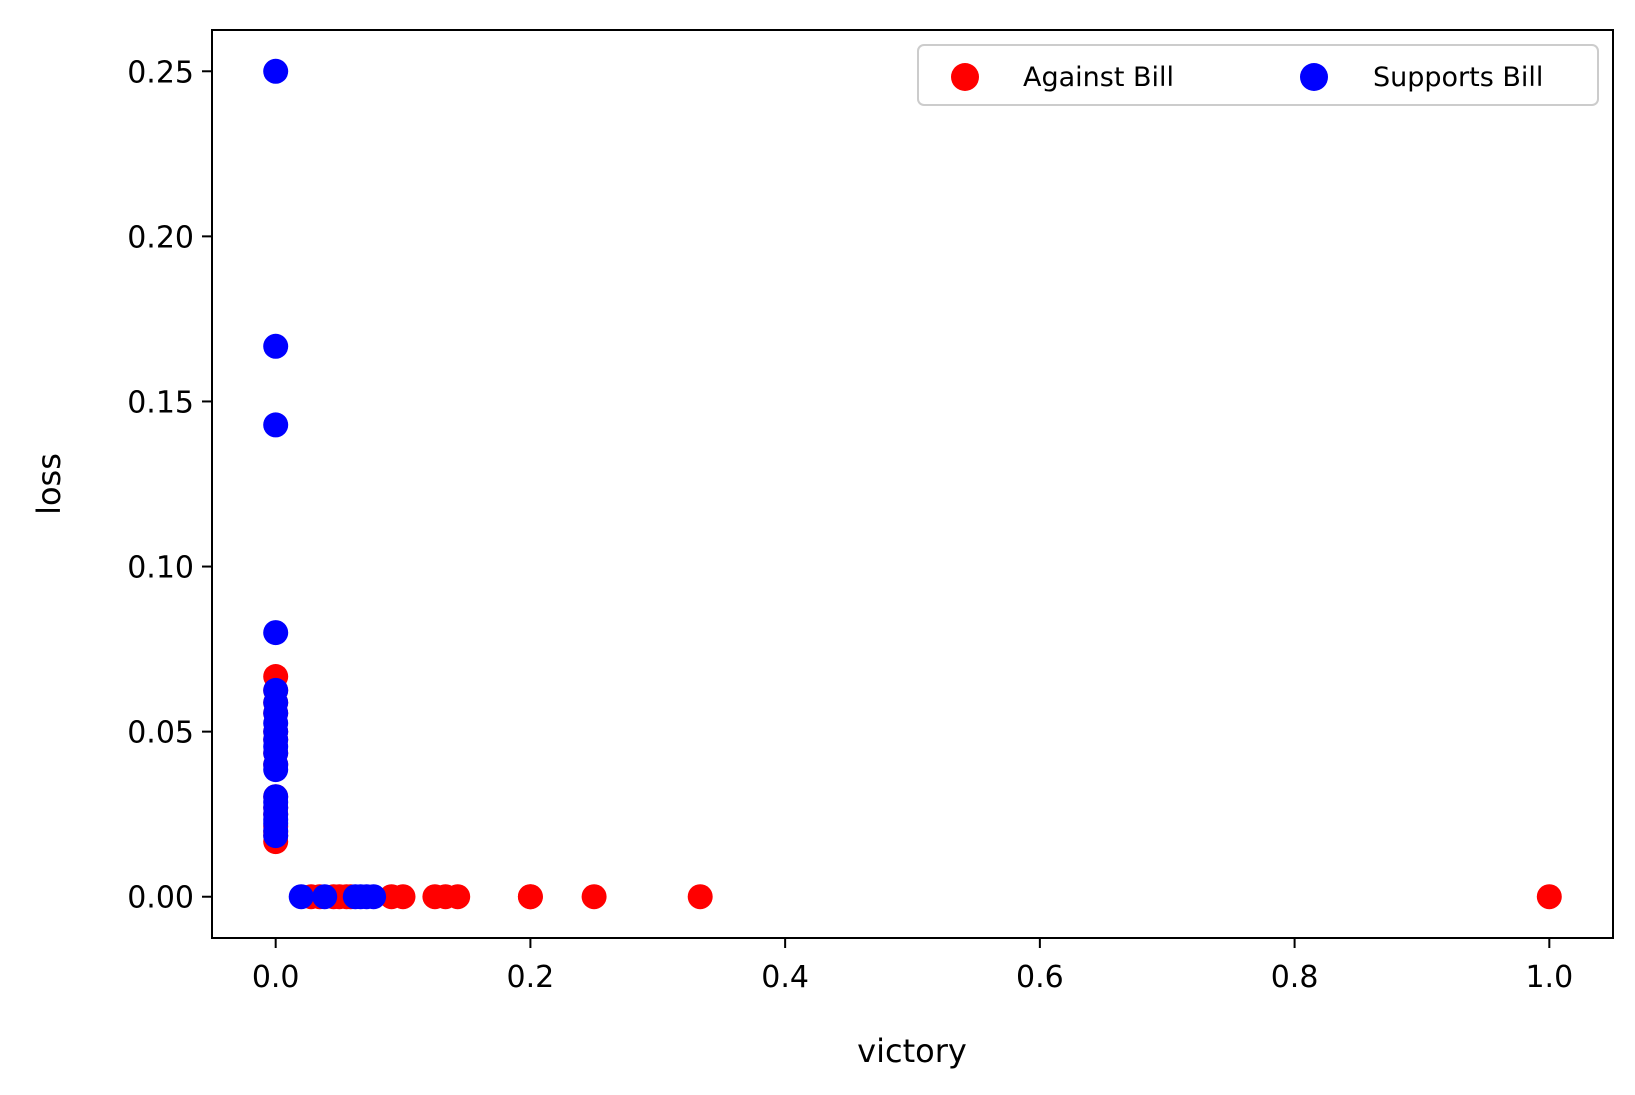 The image size is (1635, 1095). Describe the element at coordinates (160, 733) in the screenshot. I see `y-tick-label: 0.05` at that location.